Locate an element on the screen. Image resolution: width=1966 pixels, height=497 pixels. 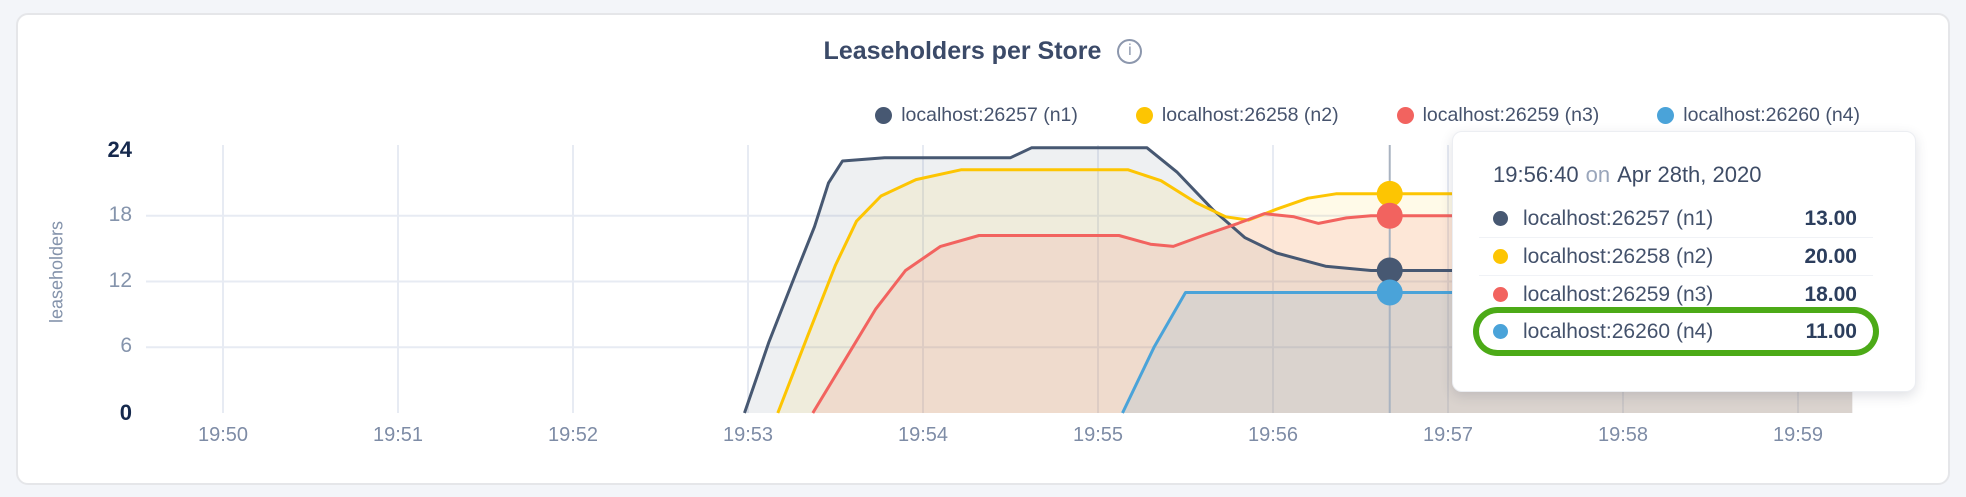
tooltip-series-name: localhost:26258 (n2) is located at coordinates (1618, 256).